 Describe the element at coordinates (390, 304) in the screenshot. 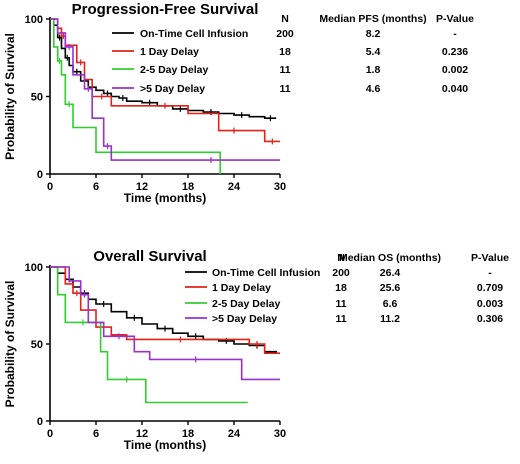

I see `table-median-series-3: 6.6` at that location.